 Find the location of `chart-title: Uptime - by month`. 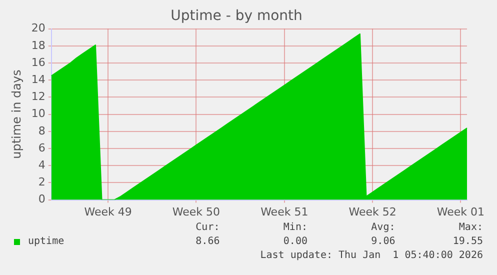

chart-title: Uptime - by month is located at coordinates (236, 16).